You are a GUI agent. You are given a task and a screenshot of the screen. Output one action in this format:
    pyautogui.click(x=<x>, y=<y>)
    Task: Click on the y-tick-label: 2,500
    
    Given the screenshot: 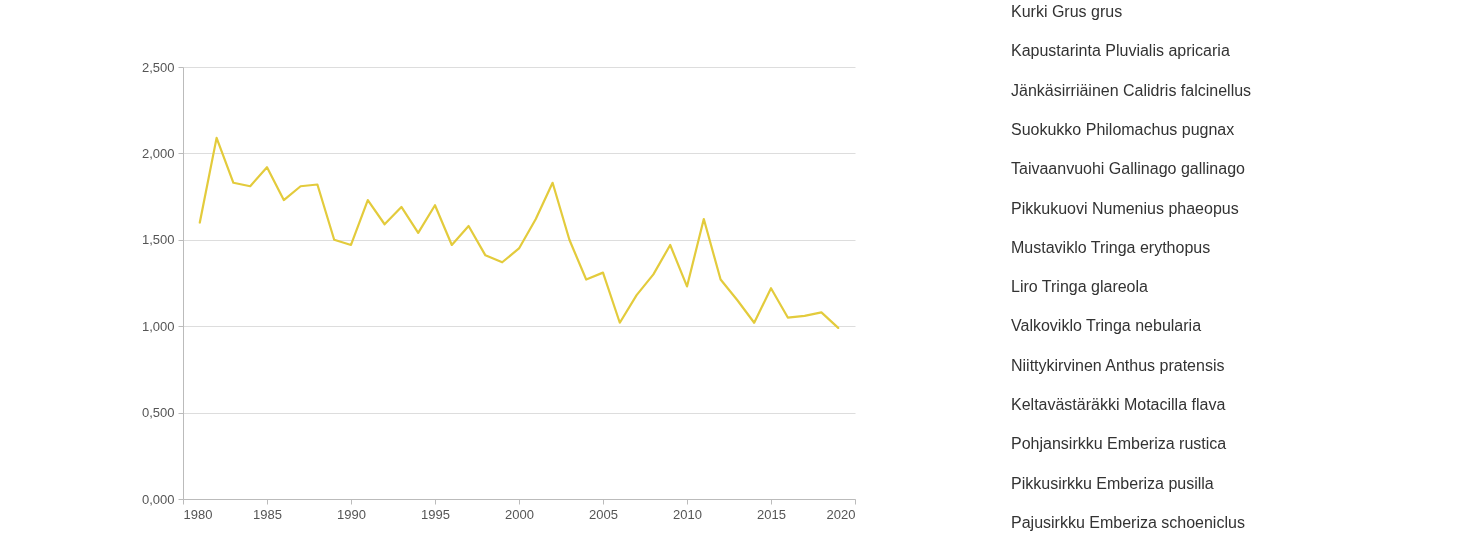 What is the action you would take?
    pyautogui.click(x=158, y=67)
    